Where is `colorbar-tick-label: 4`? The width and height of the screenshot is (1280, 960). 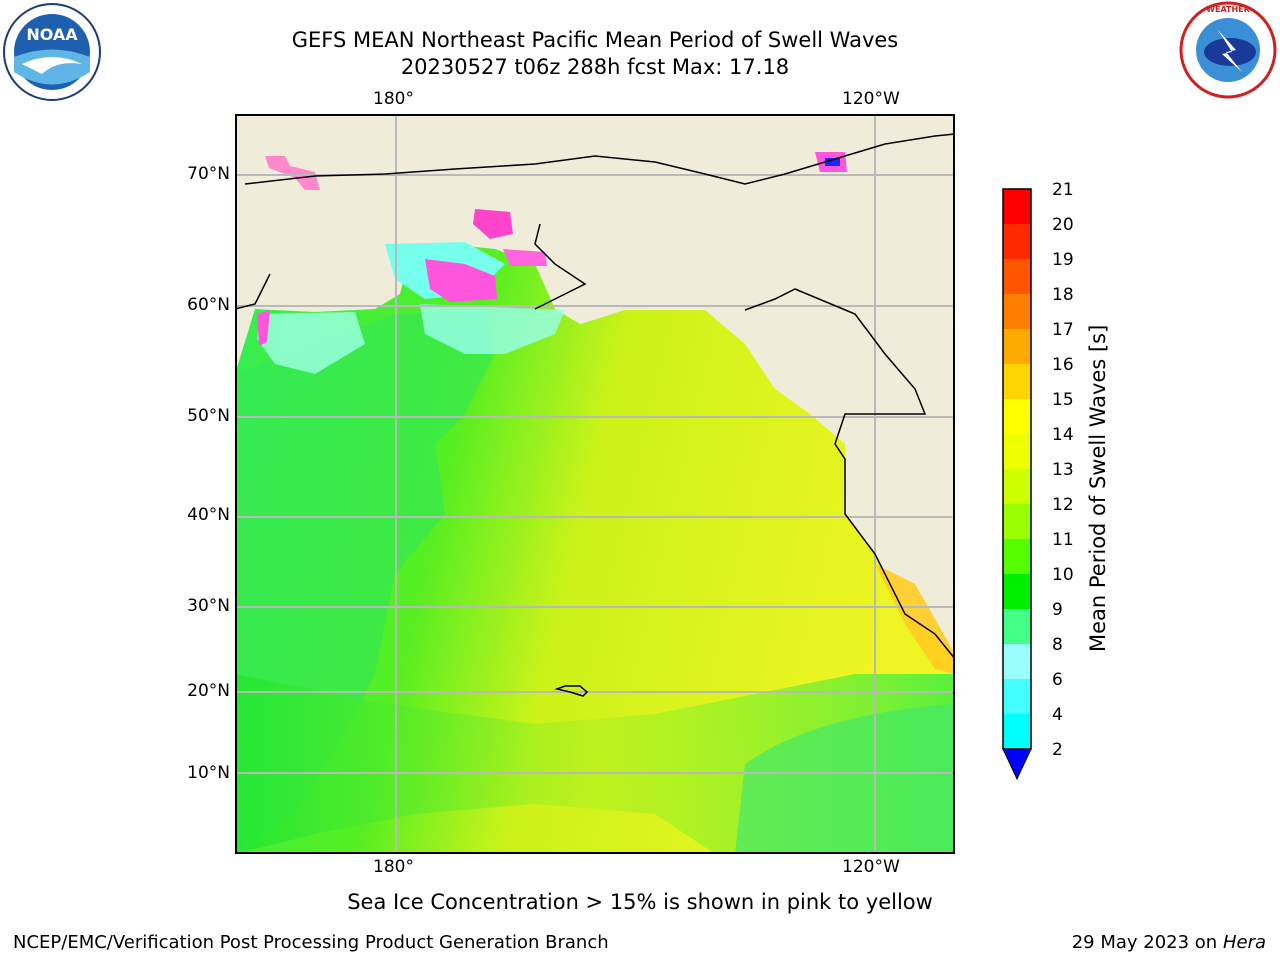 colorbar-tick-label: 4 is located at coordinates (1057, 715).